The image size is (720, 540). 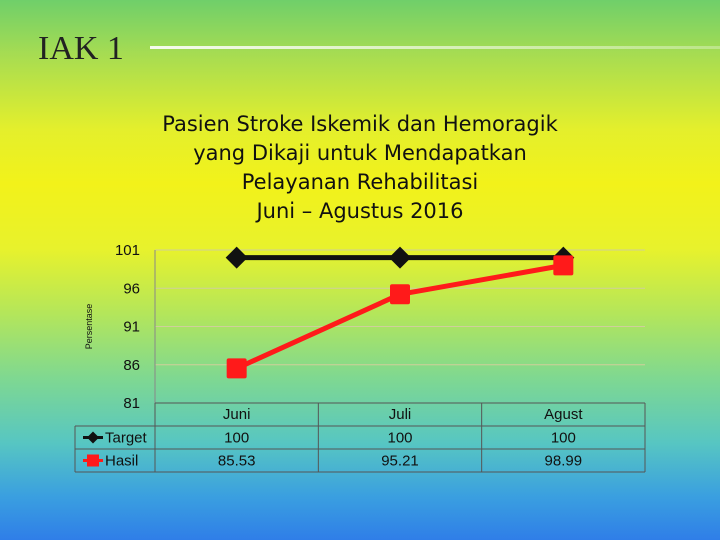 I want to click on legend-key-marker-target, so click(x=93, y=437).